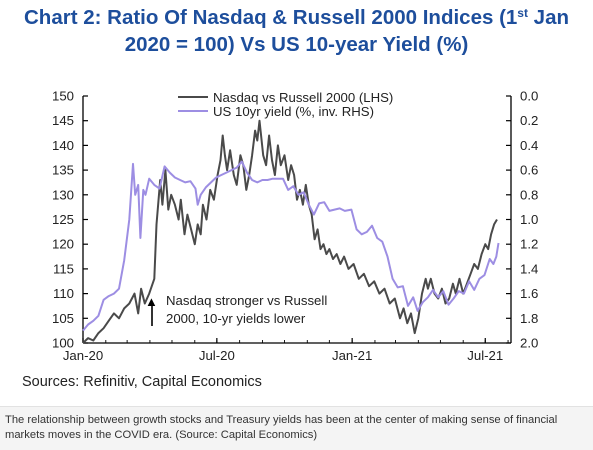 The height and width of the screenshot is (450, 593). What do you see at coordinates (63, 170) in the screenshot?
I see `y-left-tick-label: 135` at bounding box center [63, 170].